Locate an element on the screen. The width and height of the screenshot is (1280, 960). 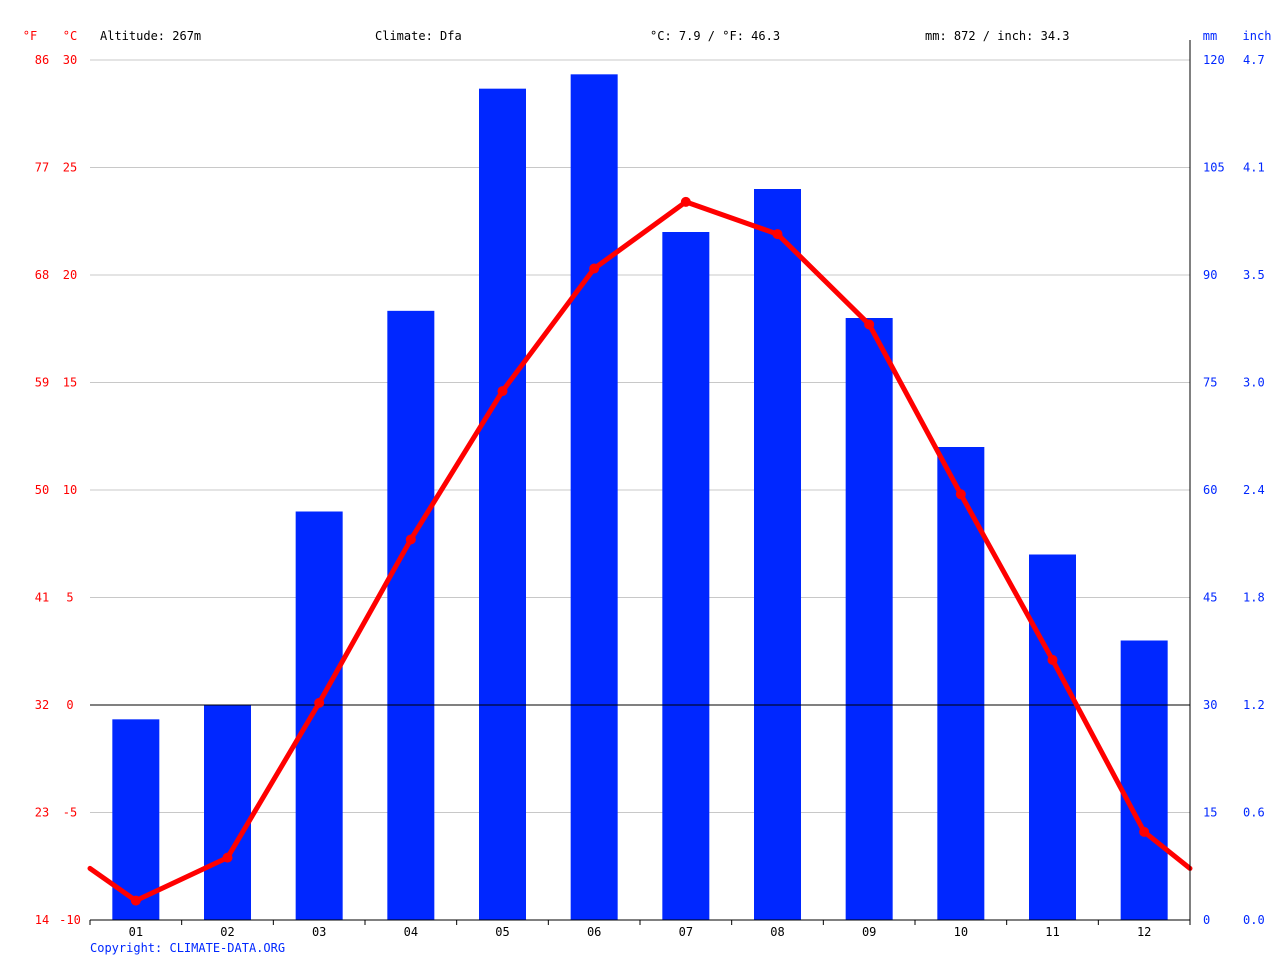
axis-unit-inch: inch is located at coordinates (1257, 36).